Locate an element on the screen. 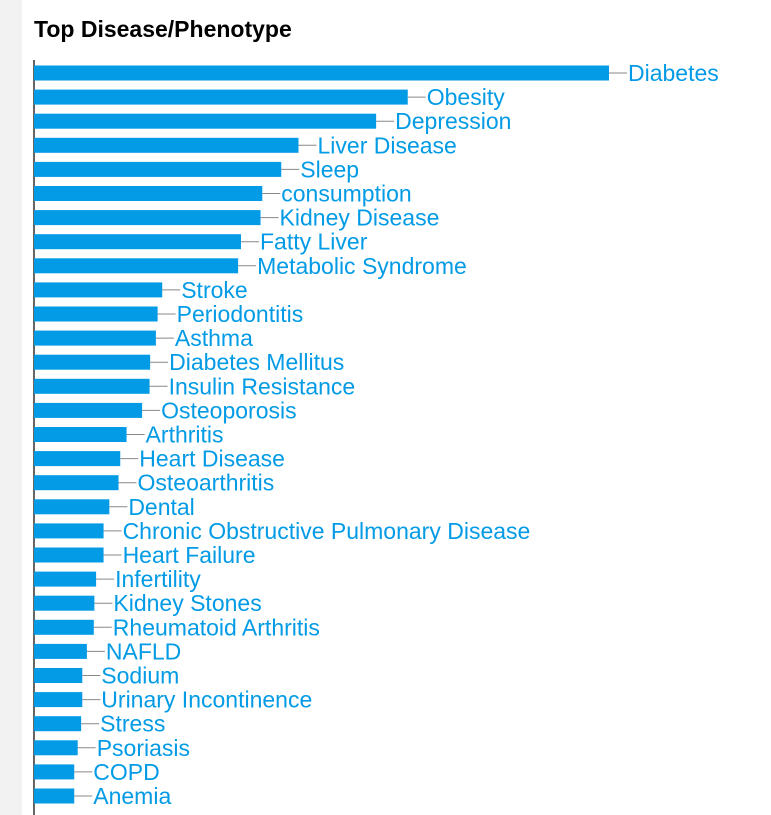 The image size is (771, 815). category-label: Metabolic Syndrome is located at coordinates (362, 266).